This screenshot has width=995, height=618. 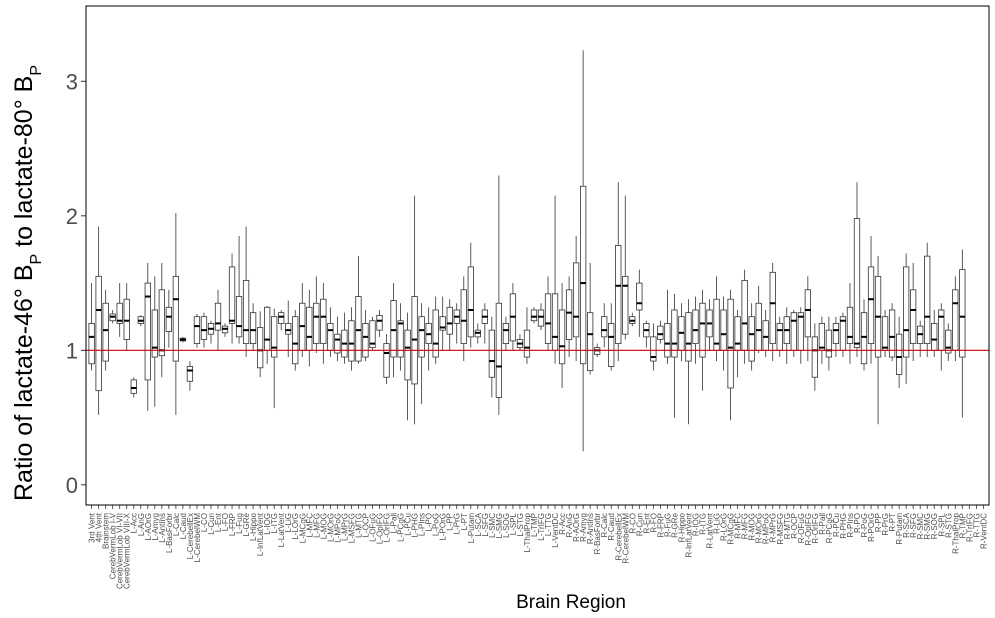 What do you see at coordinates (323, 323) in the screenshot?
I see `box-L-MOG` at bounding box center [323, 323].